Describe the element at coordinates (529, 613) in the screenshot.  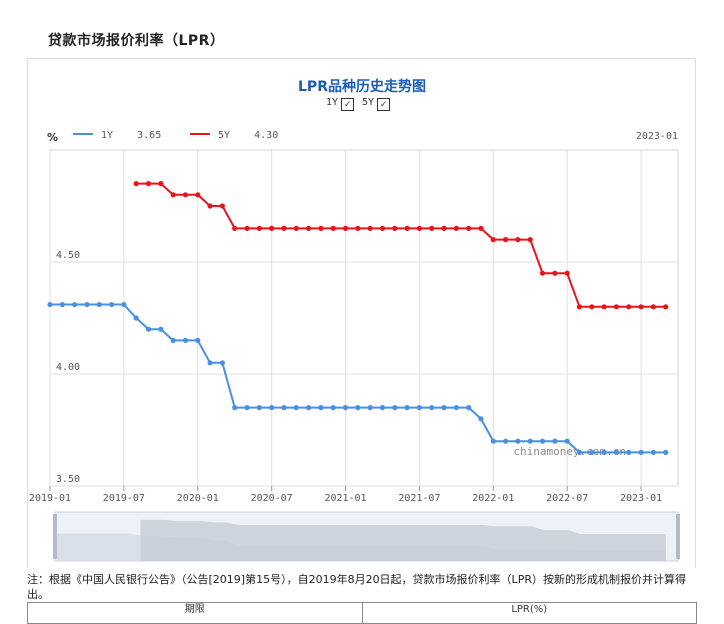
I see `table-header-lpr: LPR(%)` at that location.